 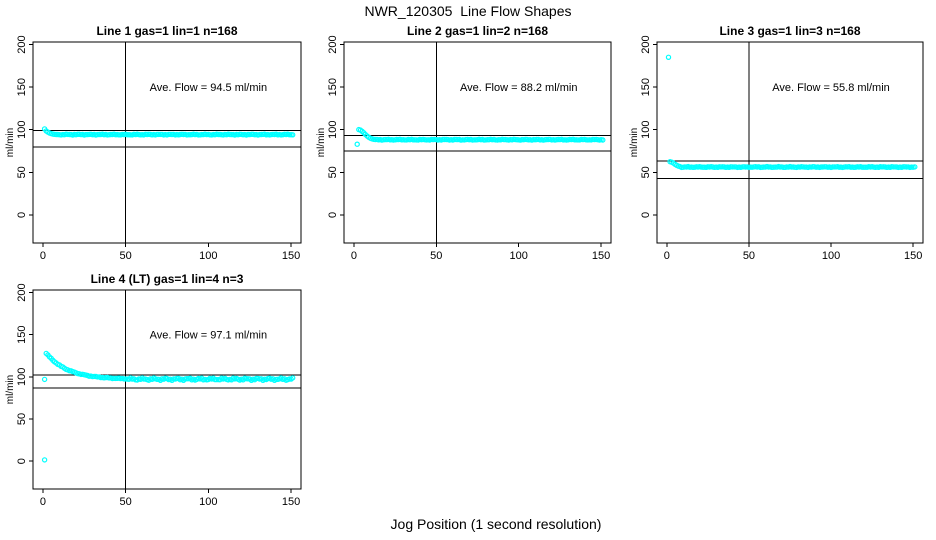 What do you see at coordinates (208, 88) in the screenshot?
I see `ave-flow-annotation: Ave. Flow = 94.5 ml/min` at bounding box center [208, 88].